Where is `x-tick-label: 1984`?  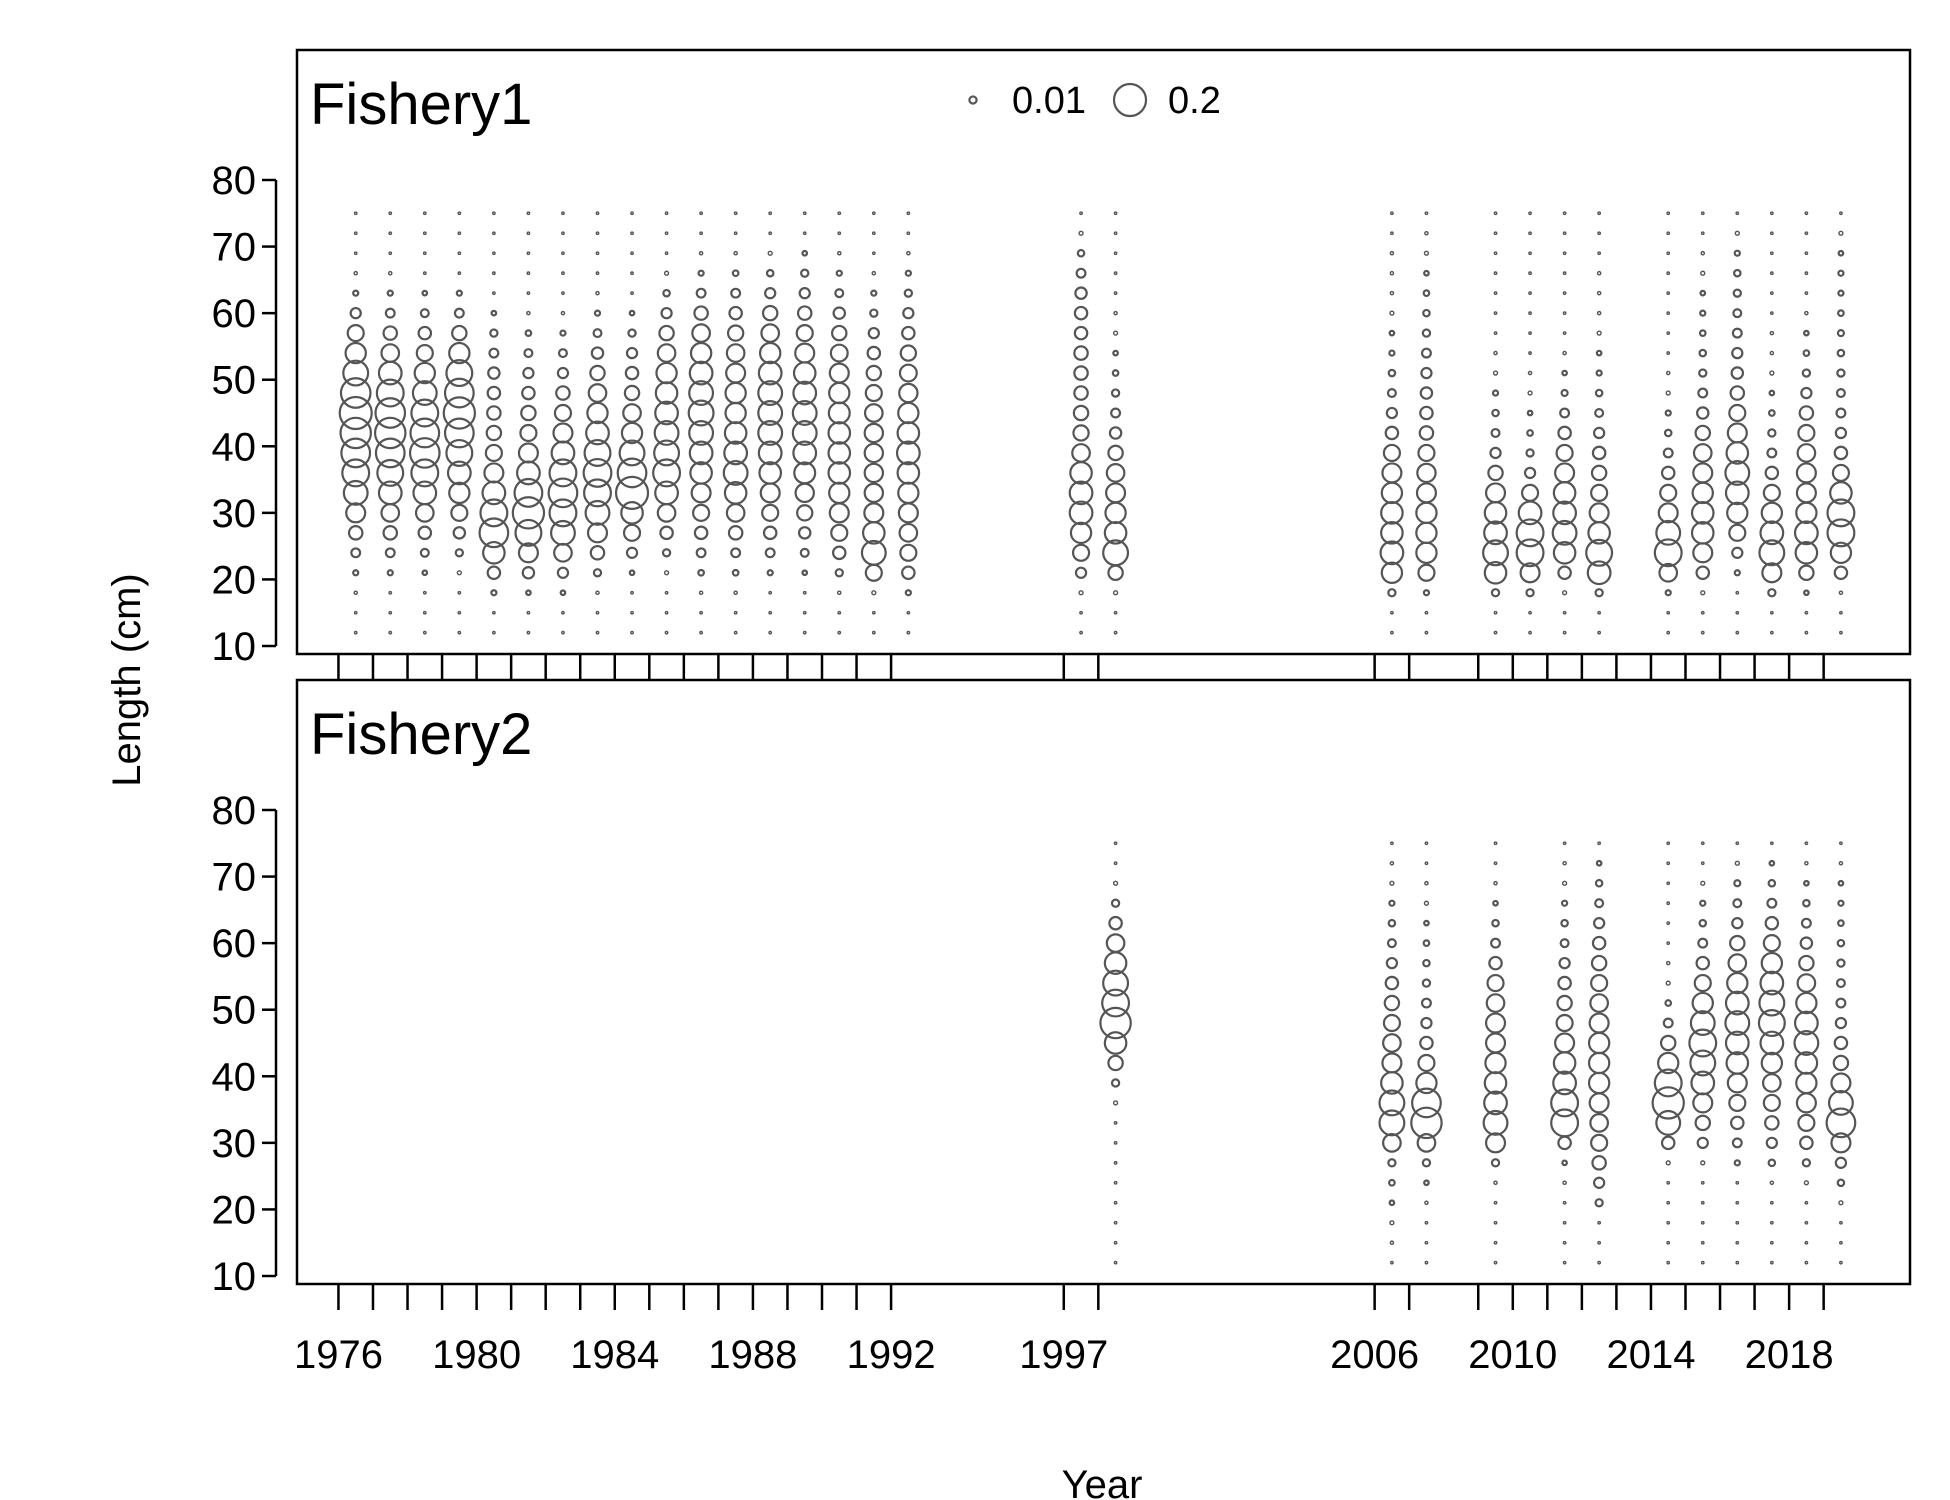
x-tick-label: 1984 is located at coordinates (614, 1355).